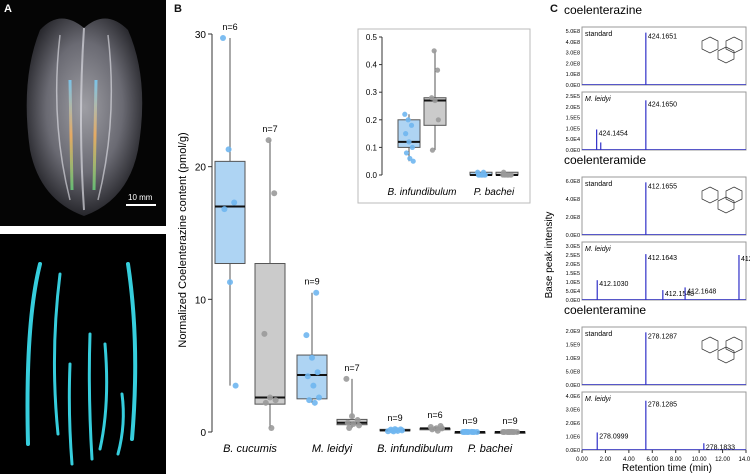 Image resolution: width=750 pixels, height=475 pixels. Describe the element at coordinates (573, 54) in the screenshot. I see `y-tick-label: 3.0E8` at that location.